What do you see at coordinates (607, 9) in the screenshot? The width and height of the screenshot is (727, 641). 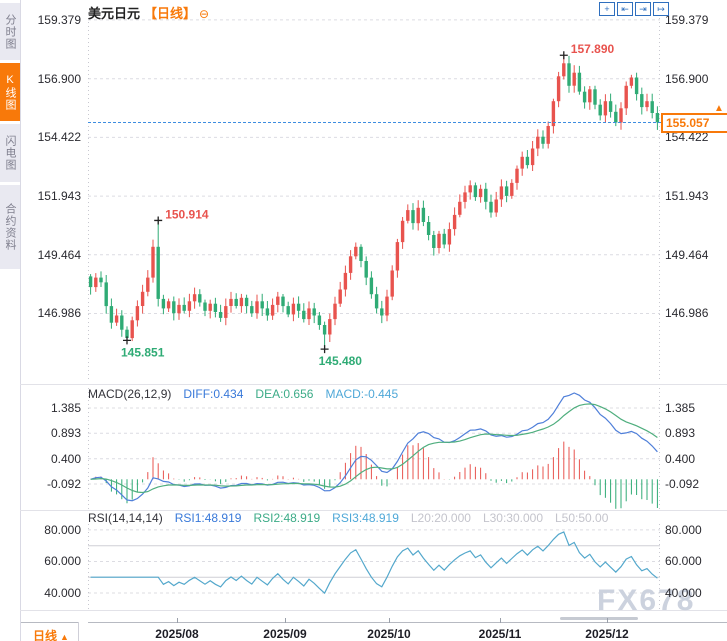 I see `crosshair-icon: +` at bounding box center [607, 9].